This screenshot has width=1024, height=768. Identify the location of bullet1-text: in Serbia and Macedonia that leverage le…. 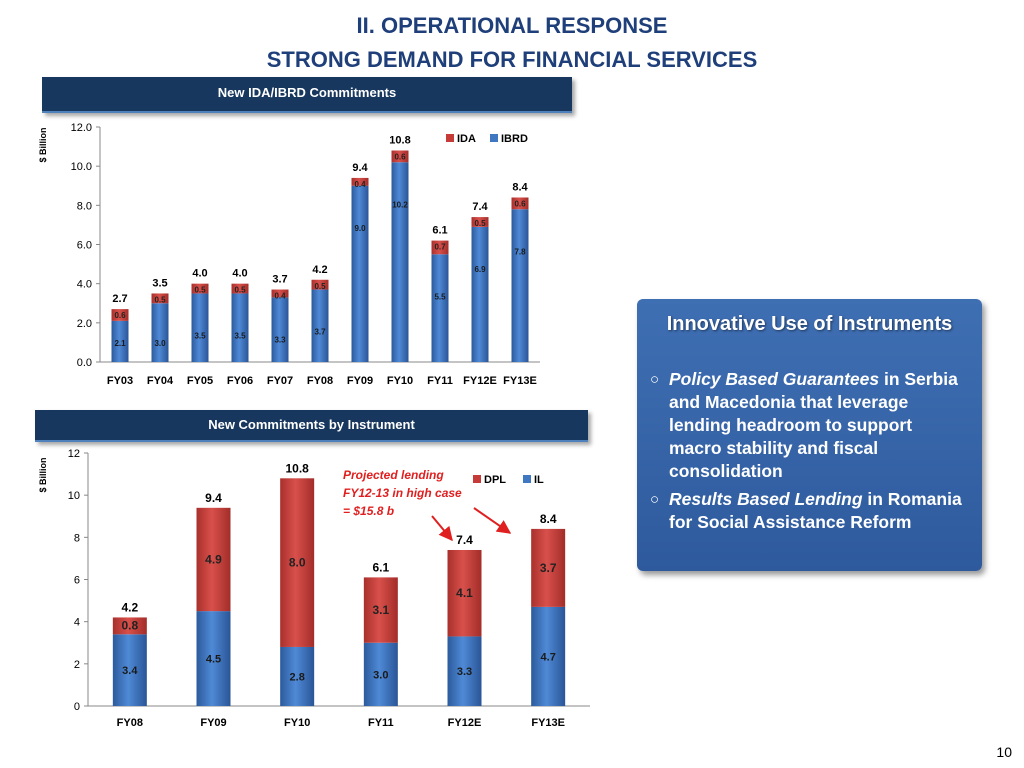
(813, 425).